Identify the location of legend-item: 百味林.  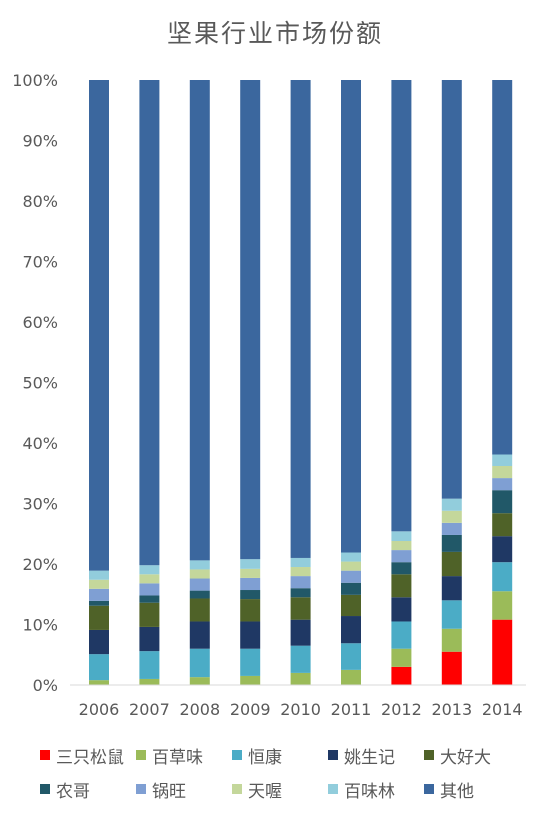
(376, 789).